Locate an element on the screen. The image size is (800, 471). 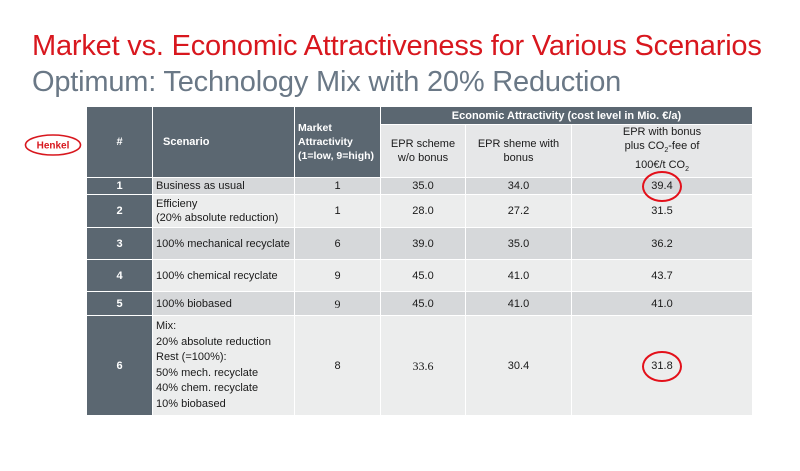
row-epr-with-bonus: 34.0 is located at coordinates (518, 186).